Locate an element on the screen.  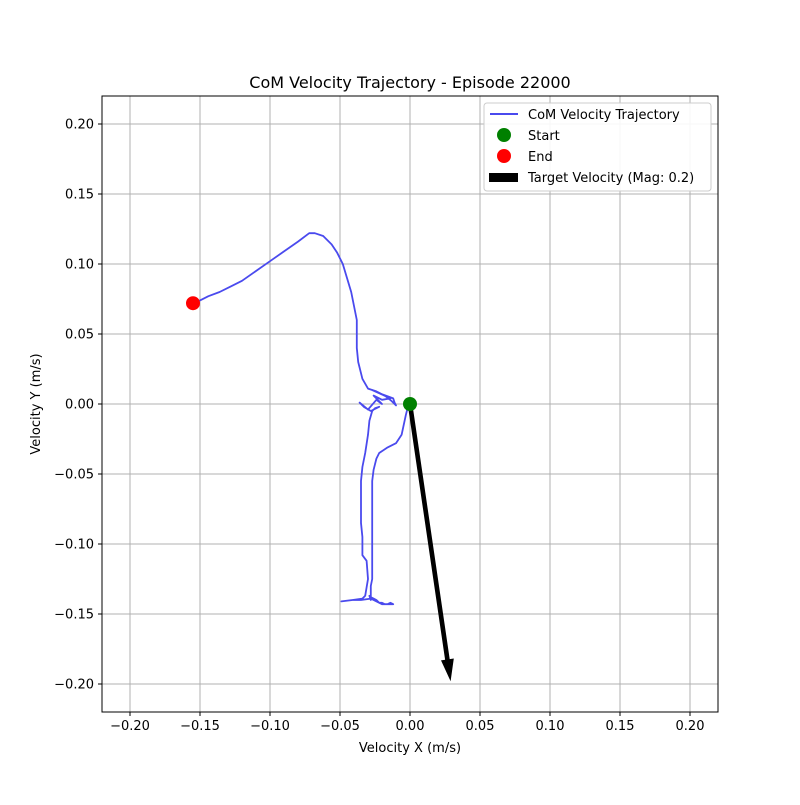
legend-start-swatch is located at coordinates (504, 135).